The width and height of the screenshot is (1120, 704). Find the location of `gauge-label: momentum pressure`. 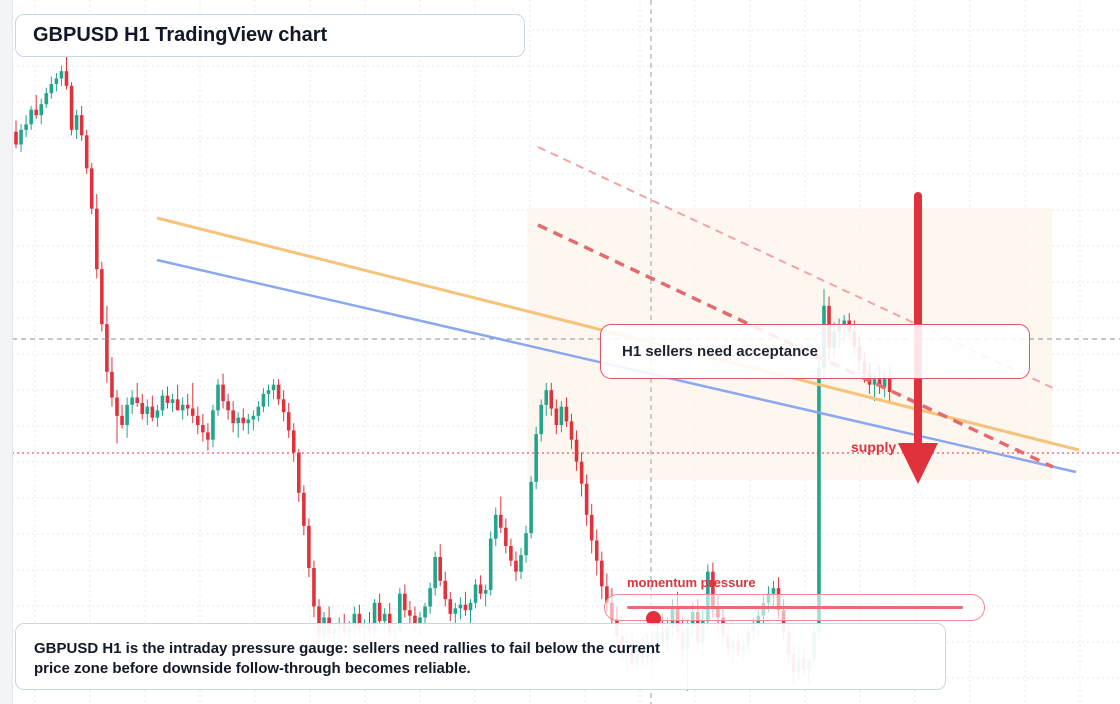

gauge-label: momentum pressure is located at coordinates (691, 582).